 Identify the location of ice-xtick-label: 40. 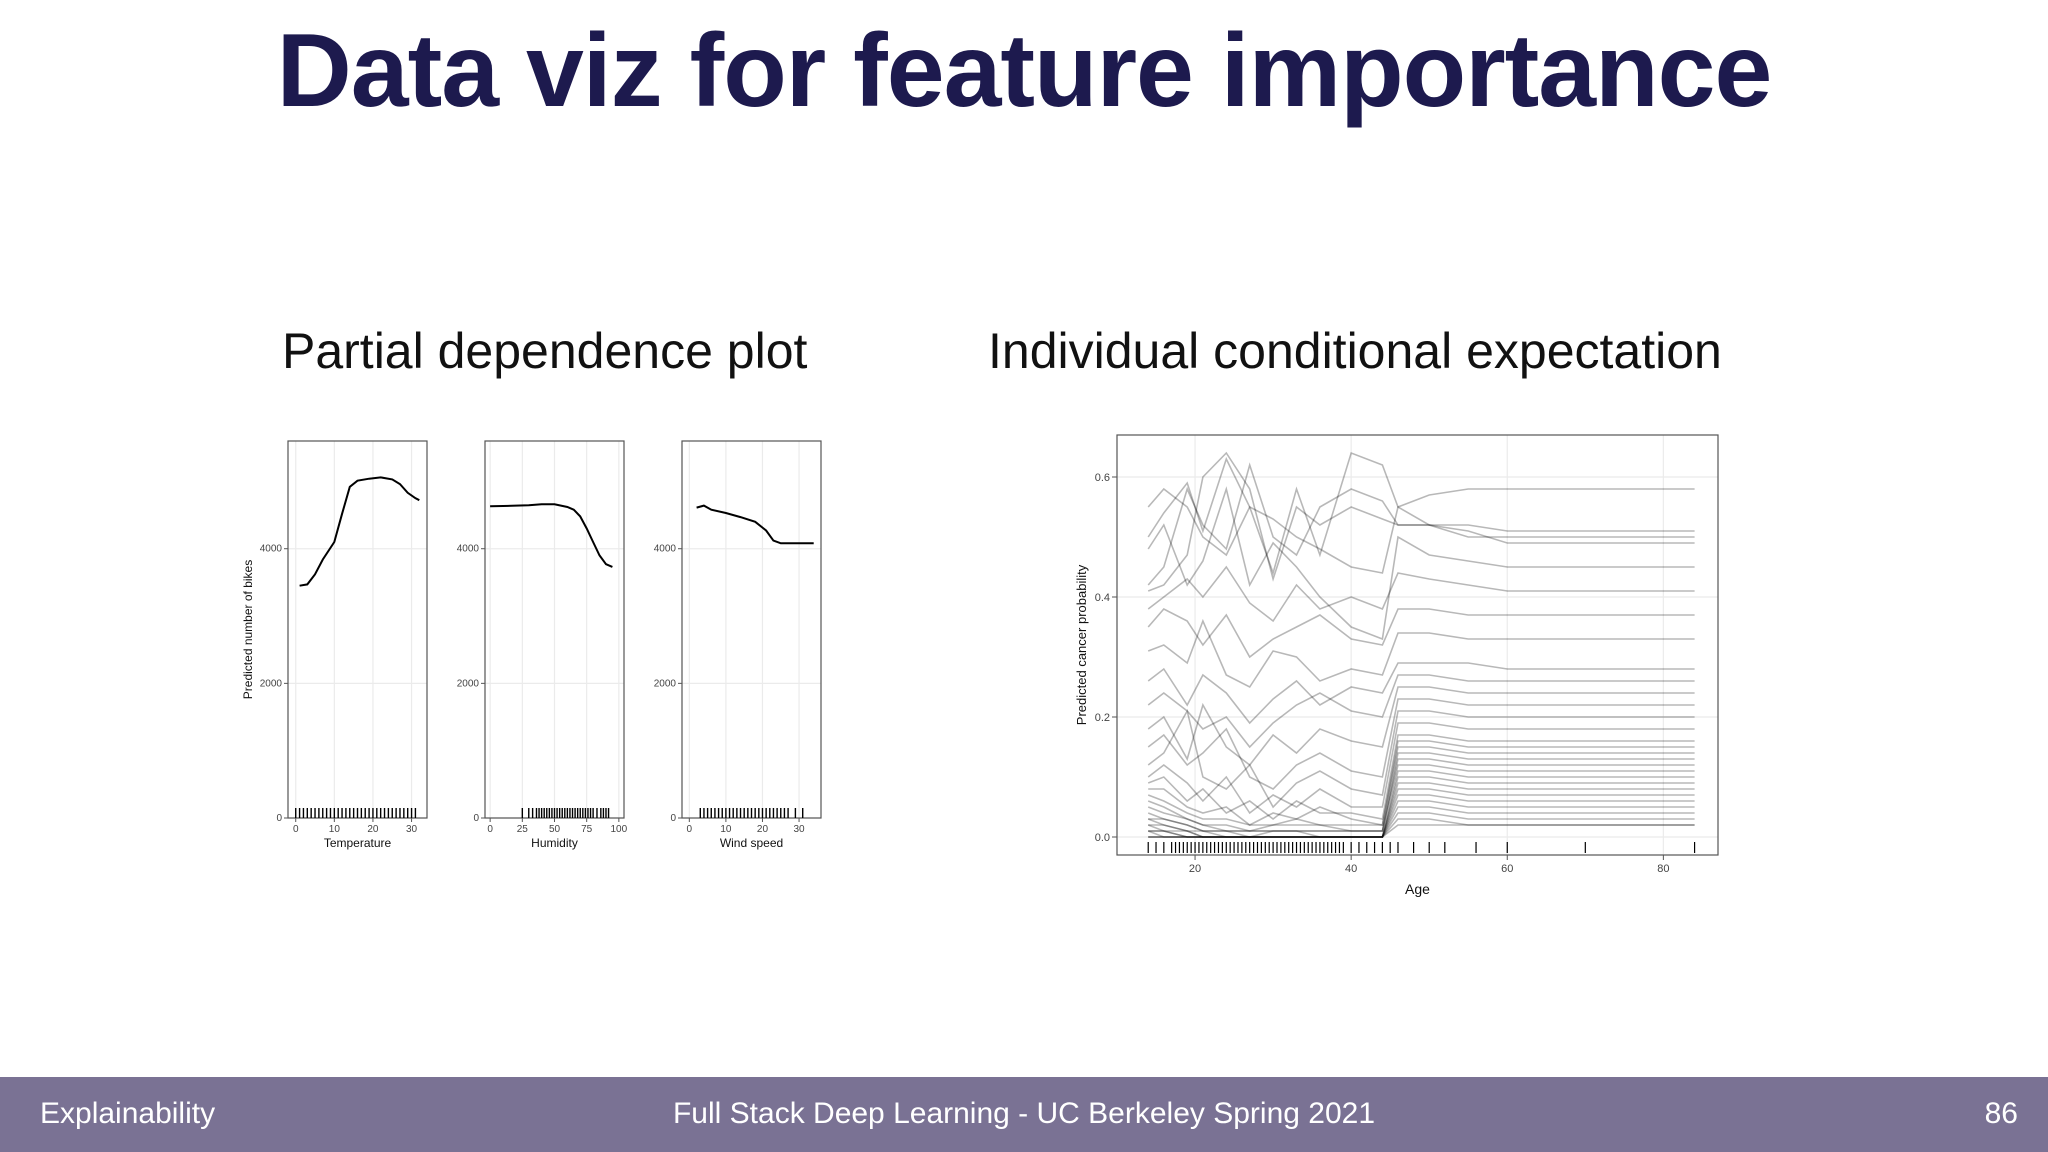
(1351, 869).